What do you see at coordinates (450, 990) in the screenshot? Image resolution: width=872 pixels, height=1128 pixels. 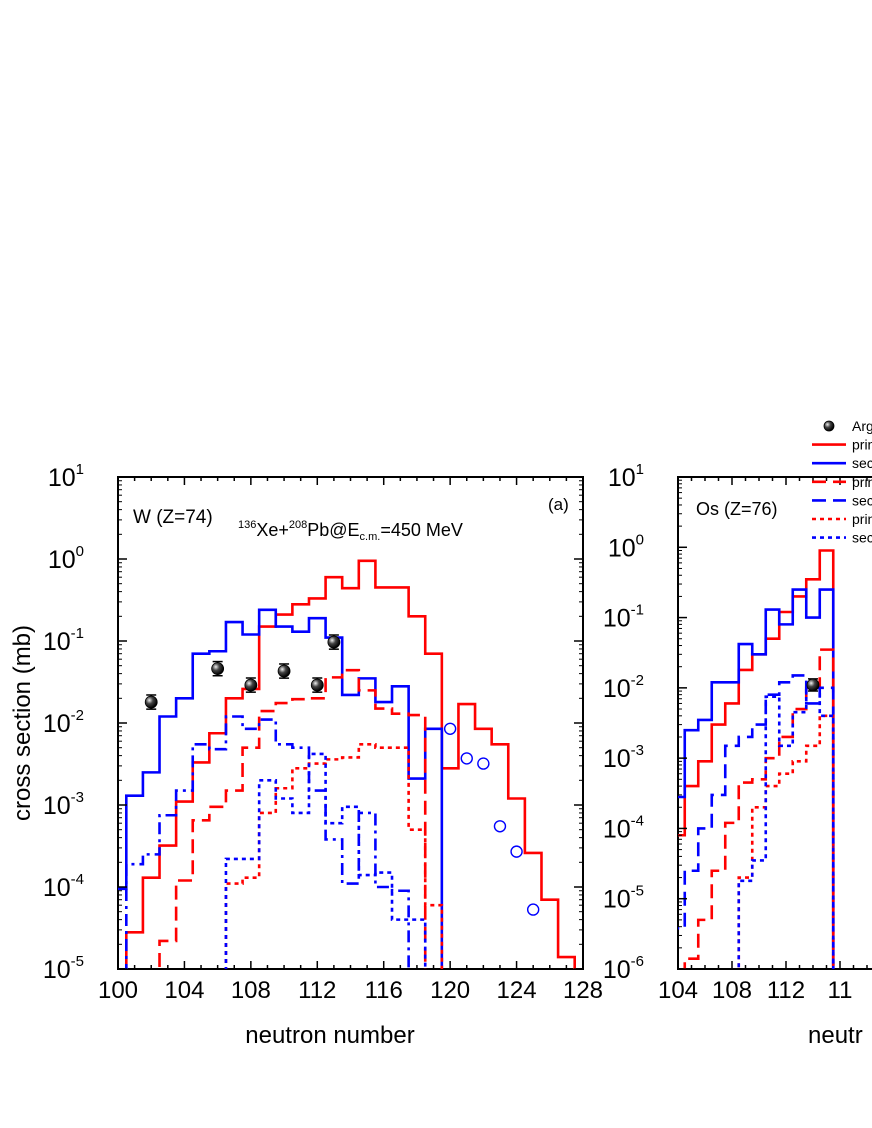 I see `x-tick-label: 120` at bounding box center [450, 990].